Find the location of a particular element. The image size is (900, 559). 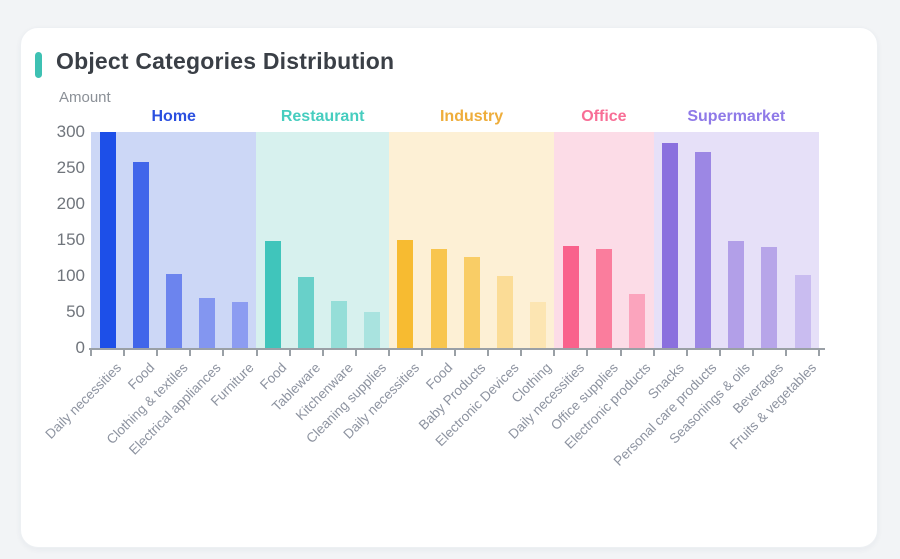

bar-seasonings-oils is located at coordinates (736, 294).